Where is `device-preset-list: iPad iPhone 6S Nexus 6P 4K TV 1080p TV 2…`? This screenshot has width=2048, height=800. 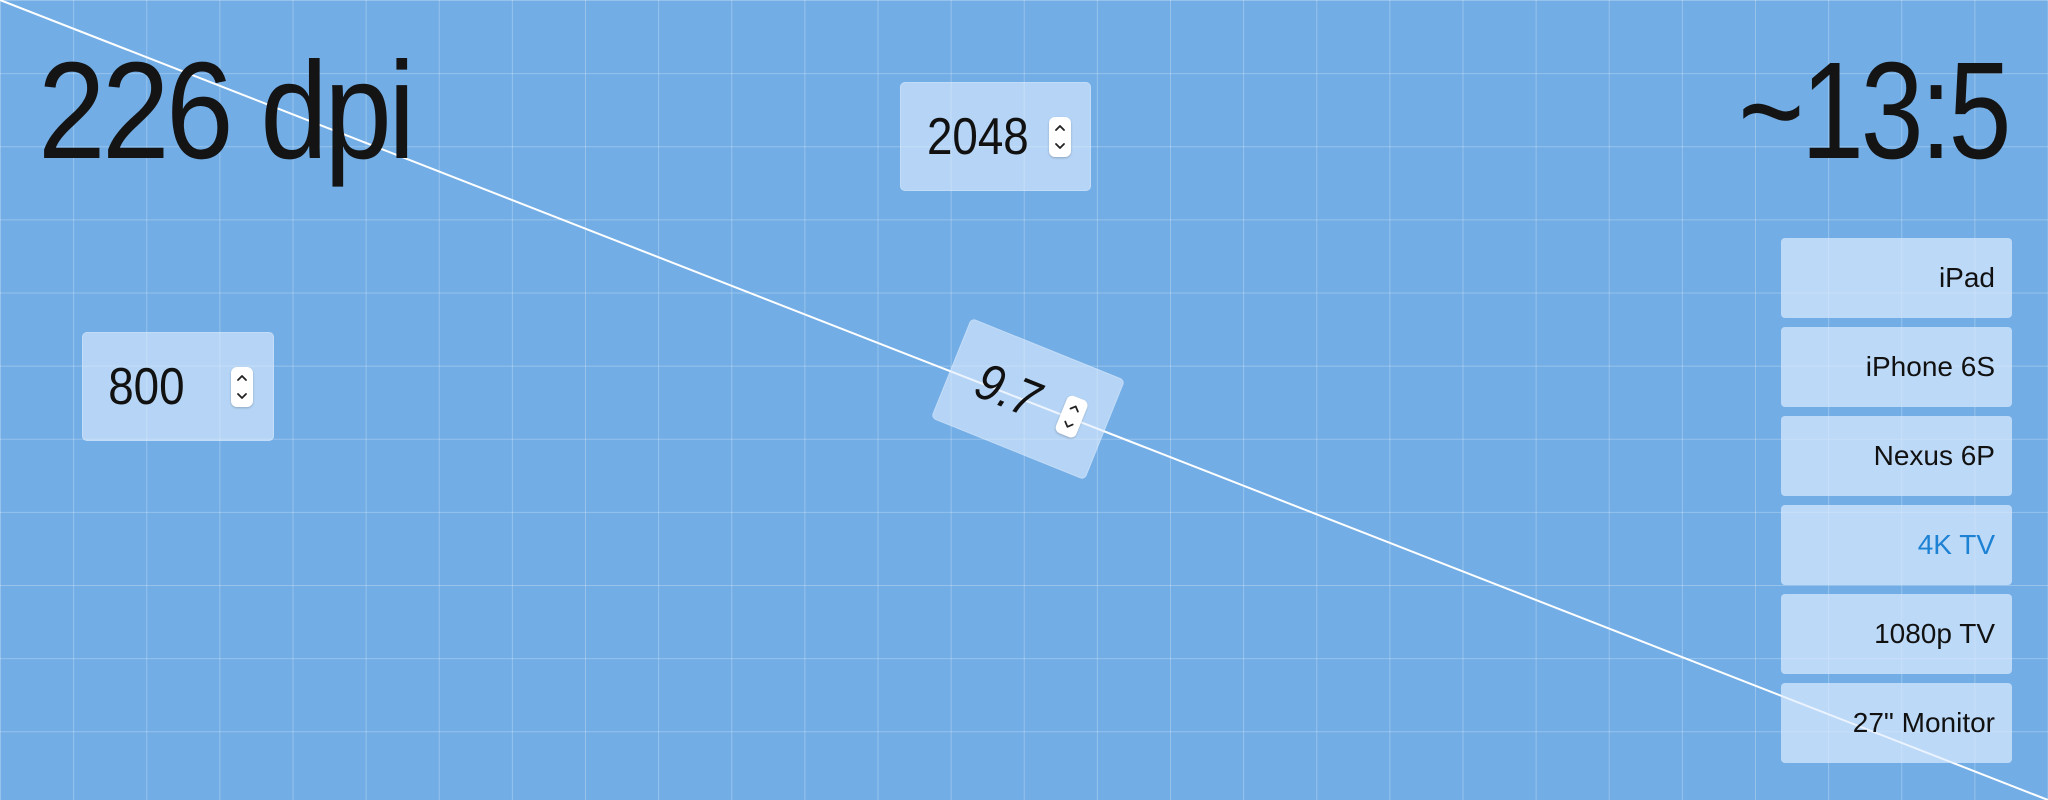 device-preset-list: iPad iPhone 6S Nexus 6P 4K TV 1080p TV 2… is located at coordinates (1896, 505).